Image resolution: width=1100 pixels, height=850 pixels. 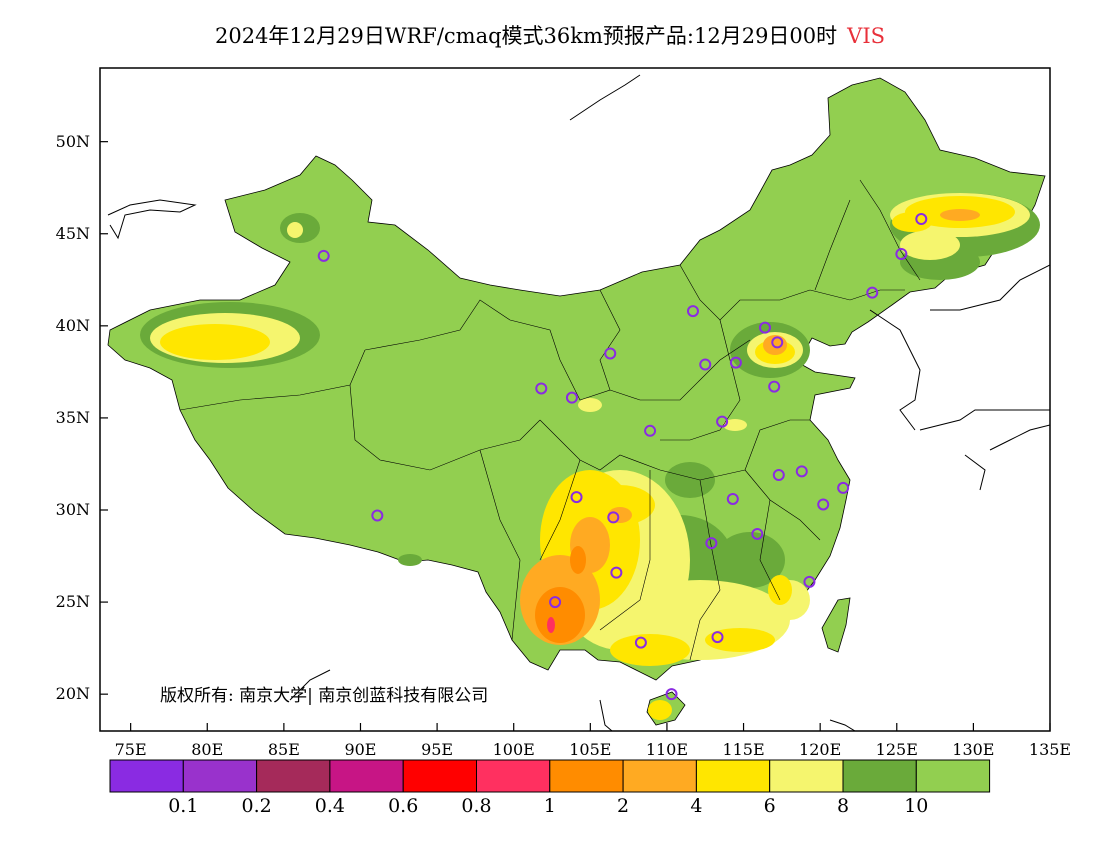 I want to click on lon-tick-label: 80E, so click(x=207, y=749).